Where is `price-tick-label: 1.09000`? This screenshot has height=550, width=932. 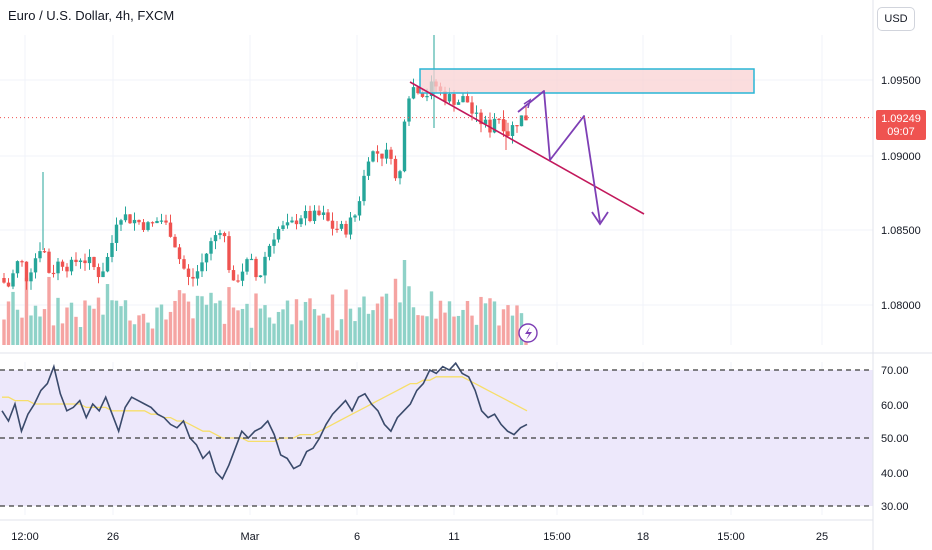 price-tick-label: 1.09000 is located at coordinates (901, 157).